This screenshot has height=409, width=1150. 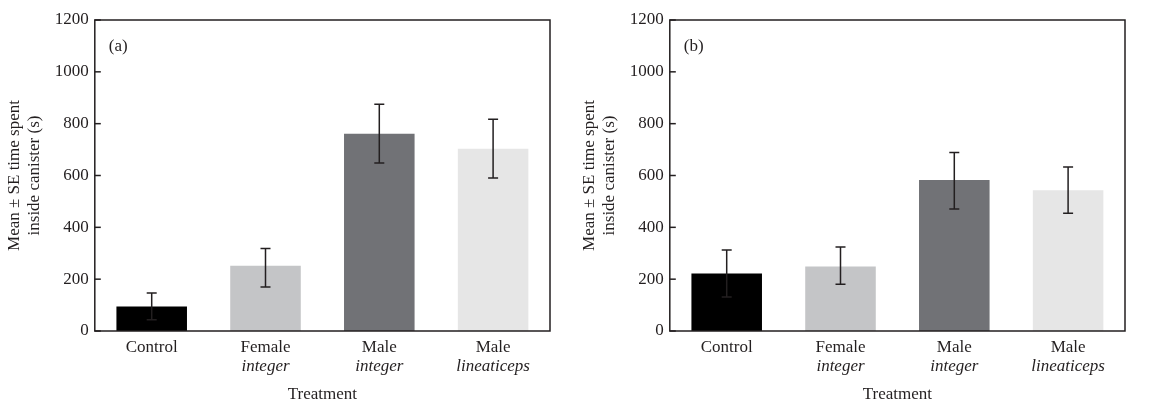 I want to click on annotation: (a), so click(x=118, y=45).